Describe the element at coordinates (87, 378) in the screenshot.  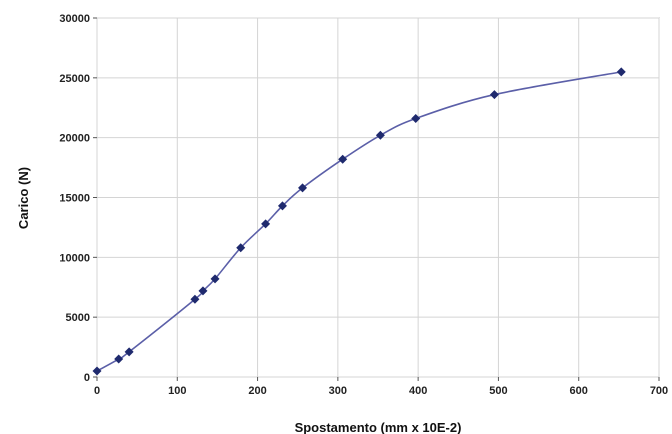
I see `y-tick-label: 0` at that location.